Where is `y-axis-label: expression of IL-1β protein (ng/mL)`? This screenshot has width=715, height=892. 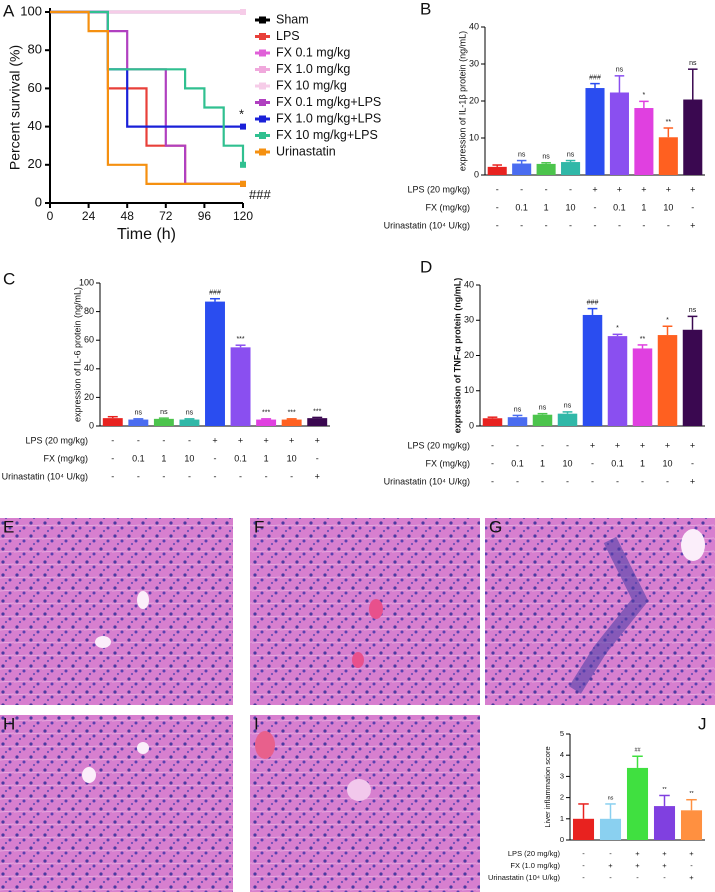 y-axis-label: expression of IL-1β protein (ng/mL) is located at coordinates (462, 101).